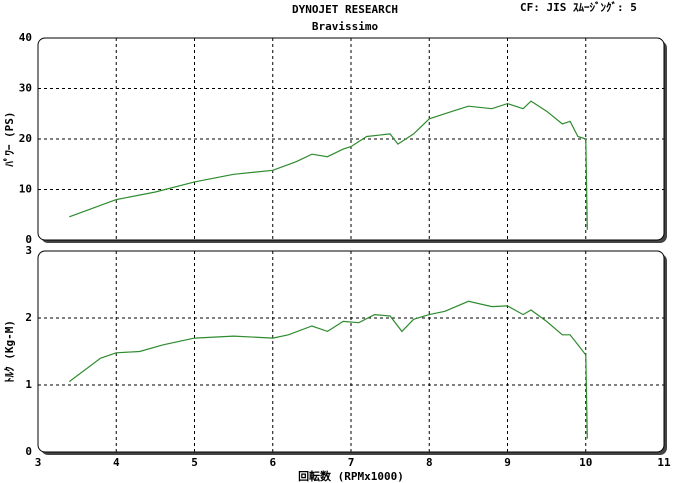 This screenshot has height=483, width=690. Describe the element at coordinates (272, 462) in the screenshot. I see `x-tick-label: 6` at that location.